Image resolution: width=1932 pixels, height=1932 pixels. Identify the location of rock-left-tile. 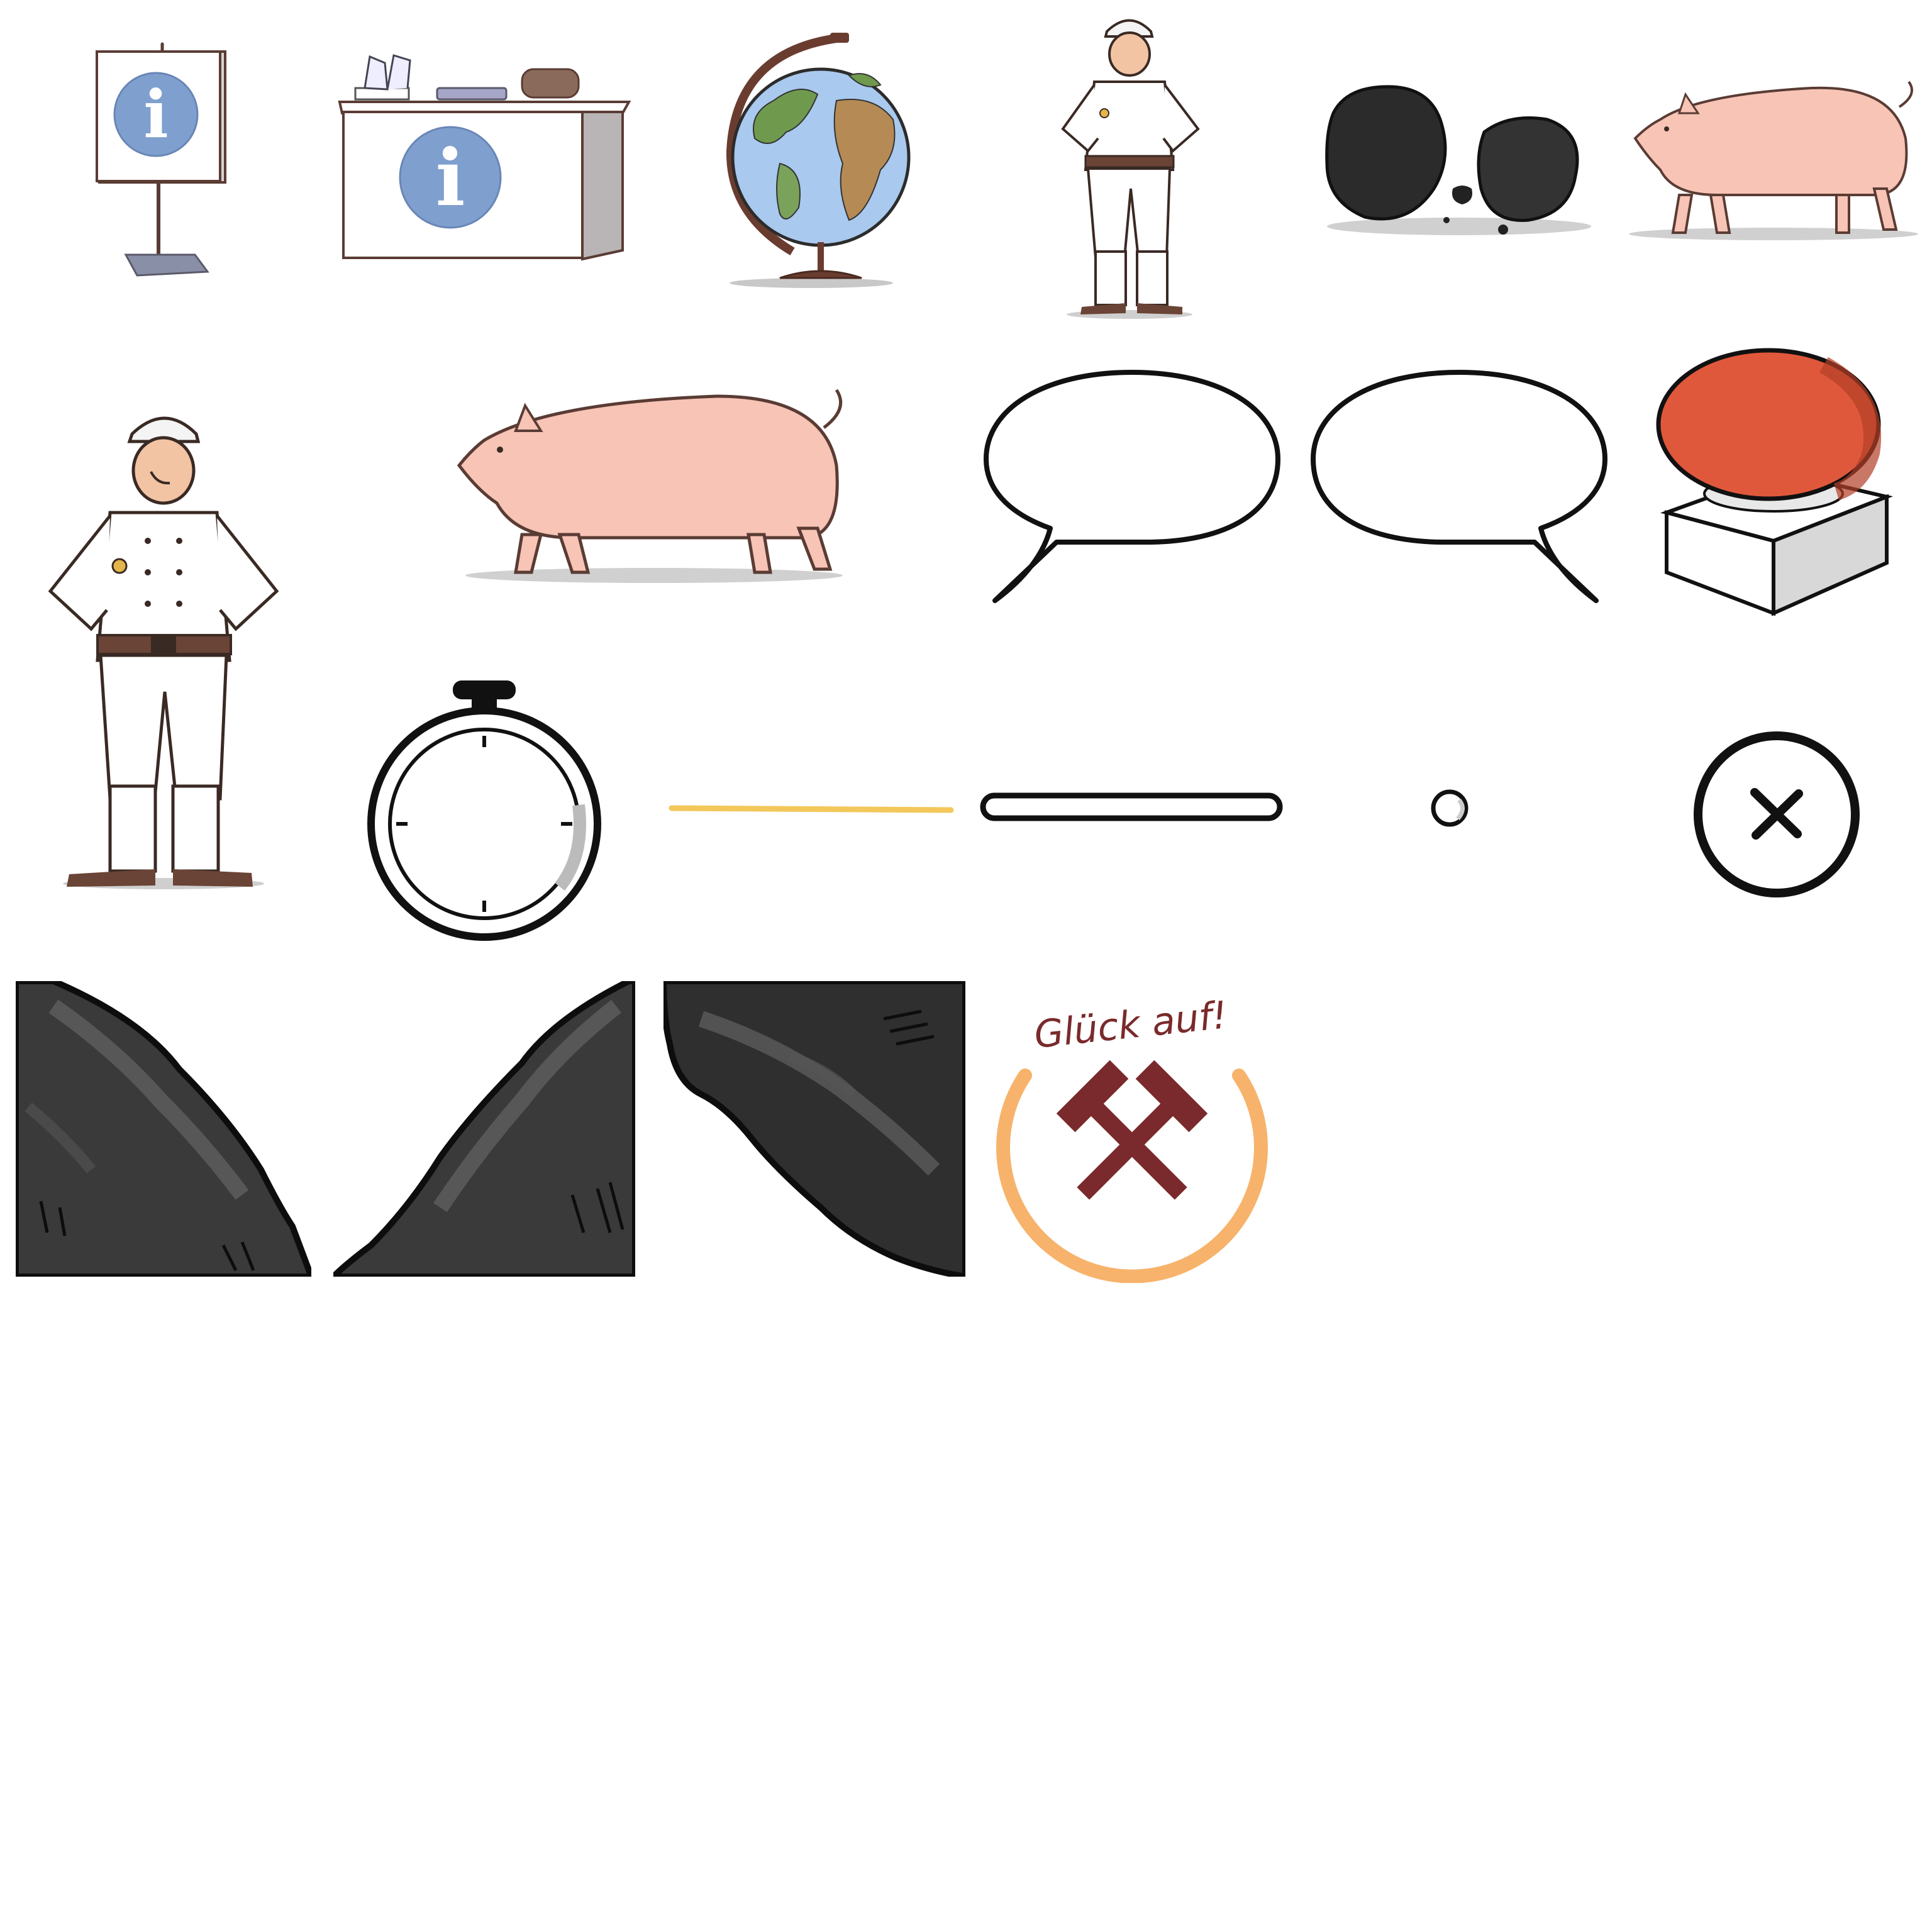
(163, 1129).